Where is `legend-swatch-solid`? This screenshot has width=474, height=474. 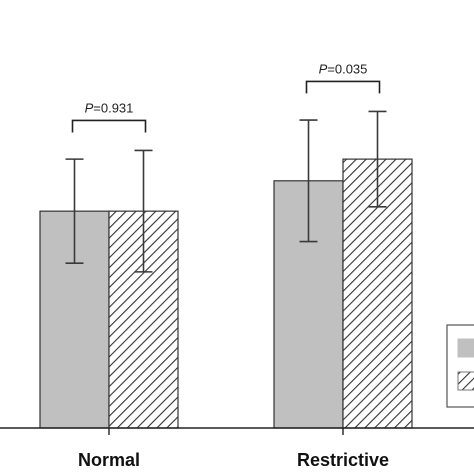 legend-swatch-solid is located at coordinates (465, 348).